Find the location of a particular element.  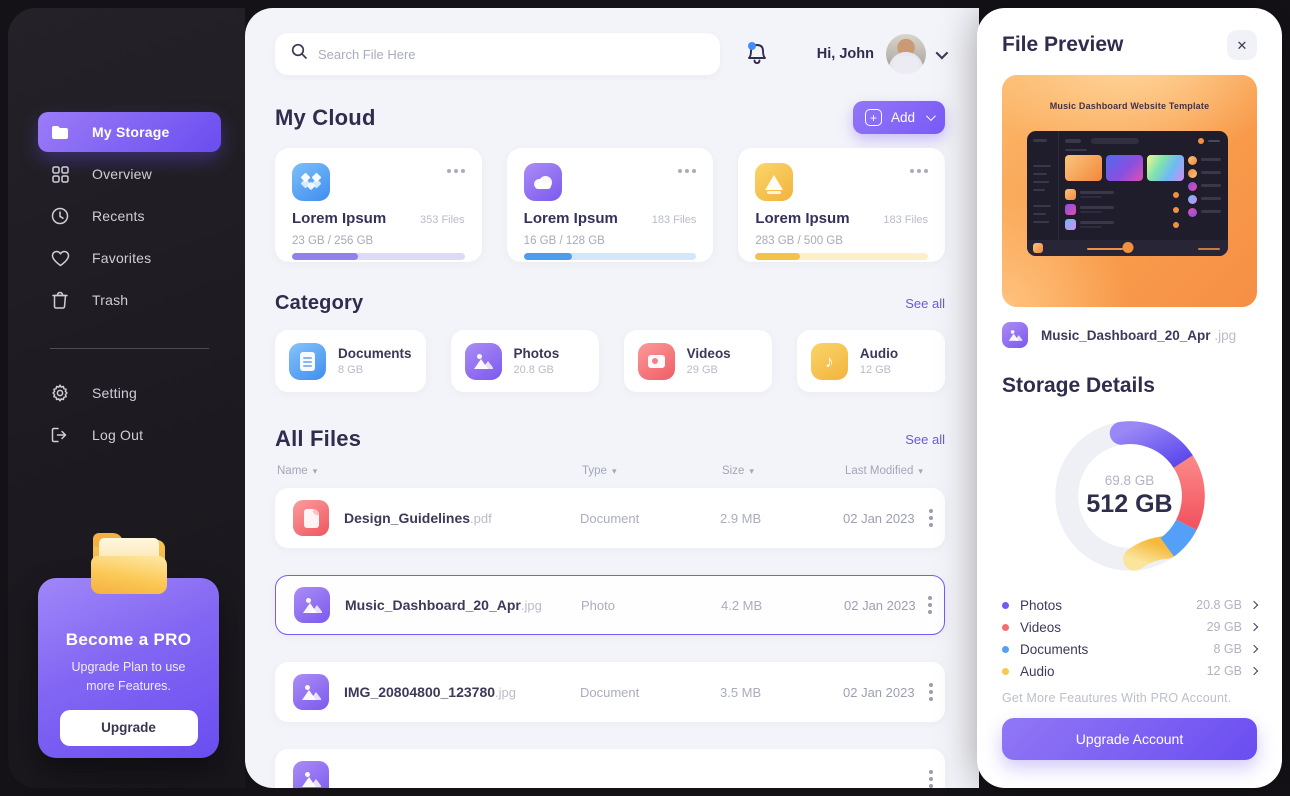

table-row-partial is located at coordinates (610, 768).